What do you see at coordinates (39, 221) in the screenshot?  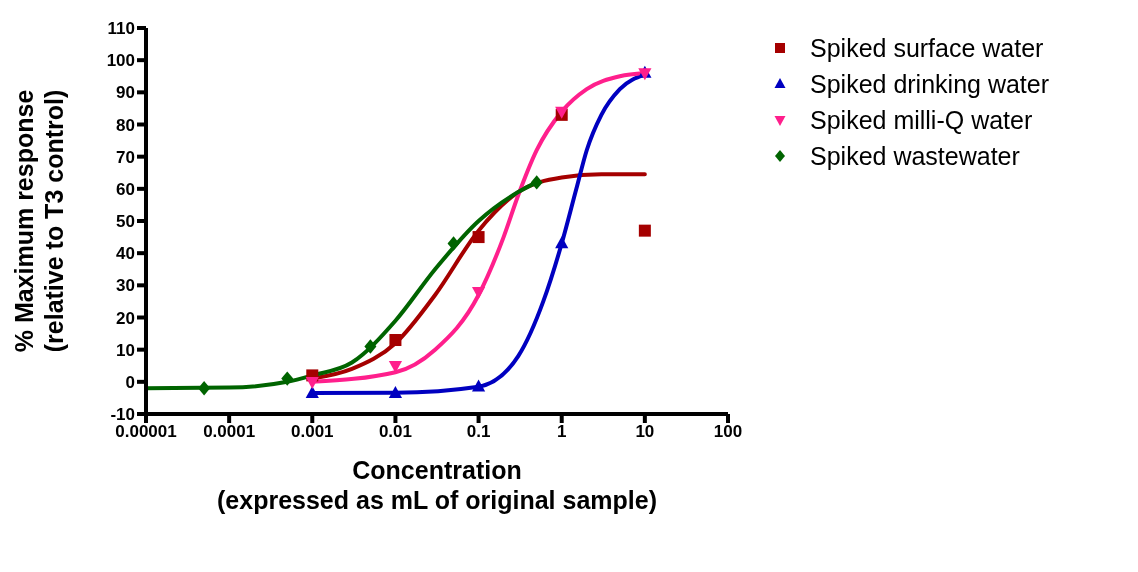 I see `y-axis-title: % Maximum response (relative to T3 control)` at bounding box center [39, 221].